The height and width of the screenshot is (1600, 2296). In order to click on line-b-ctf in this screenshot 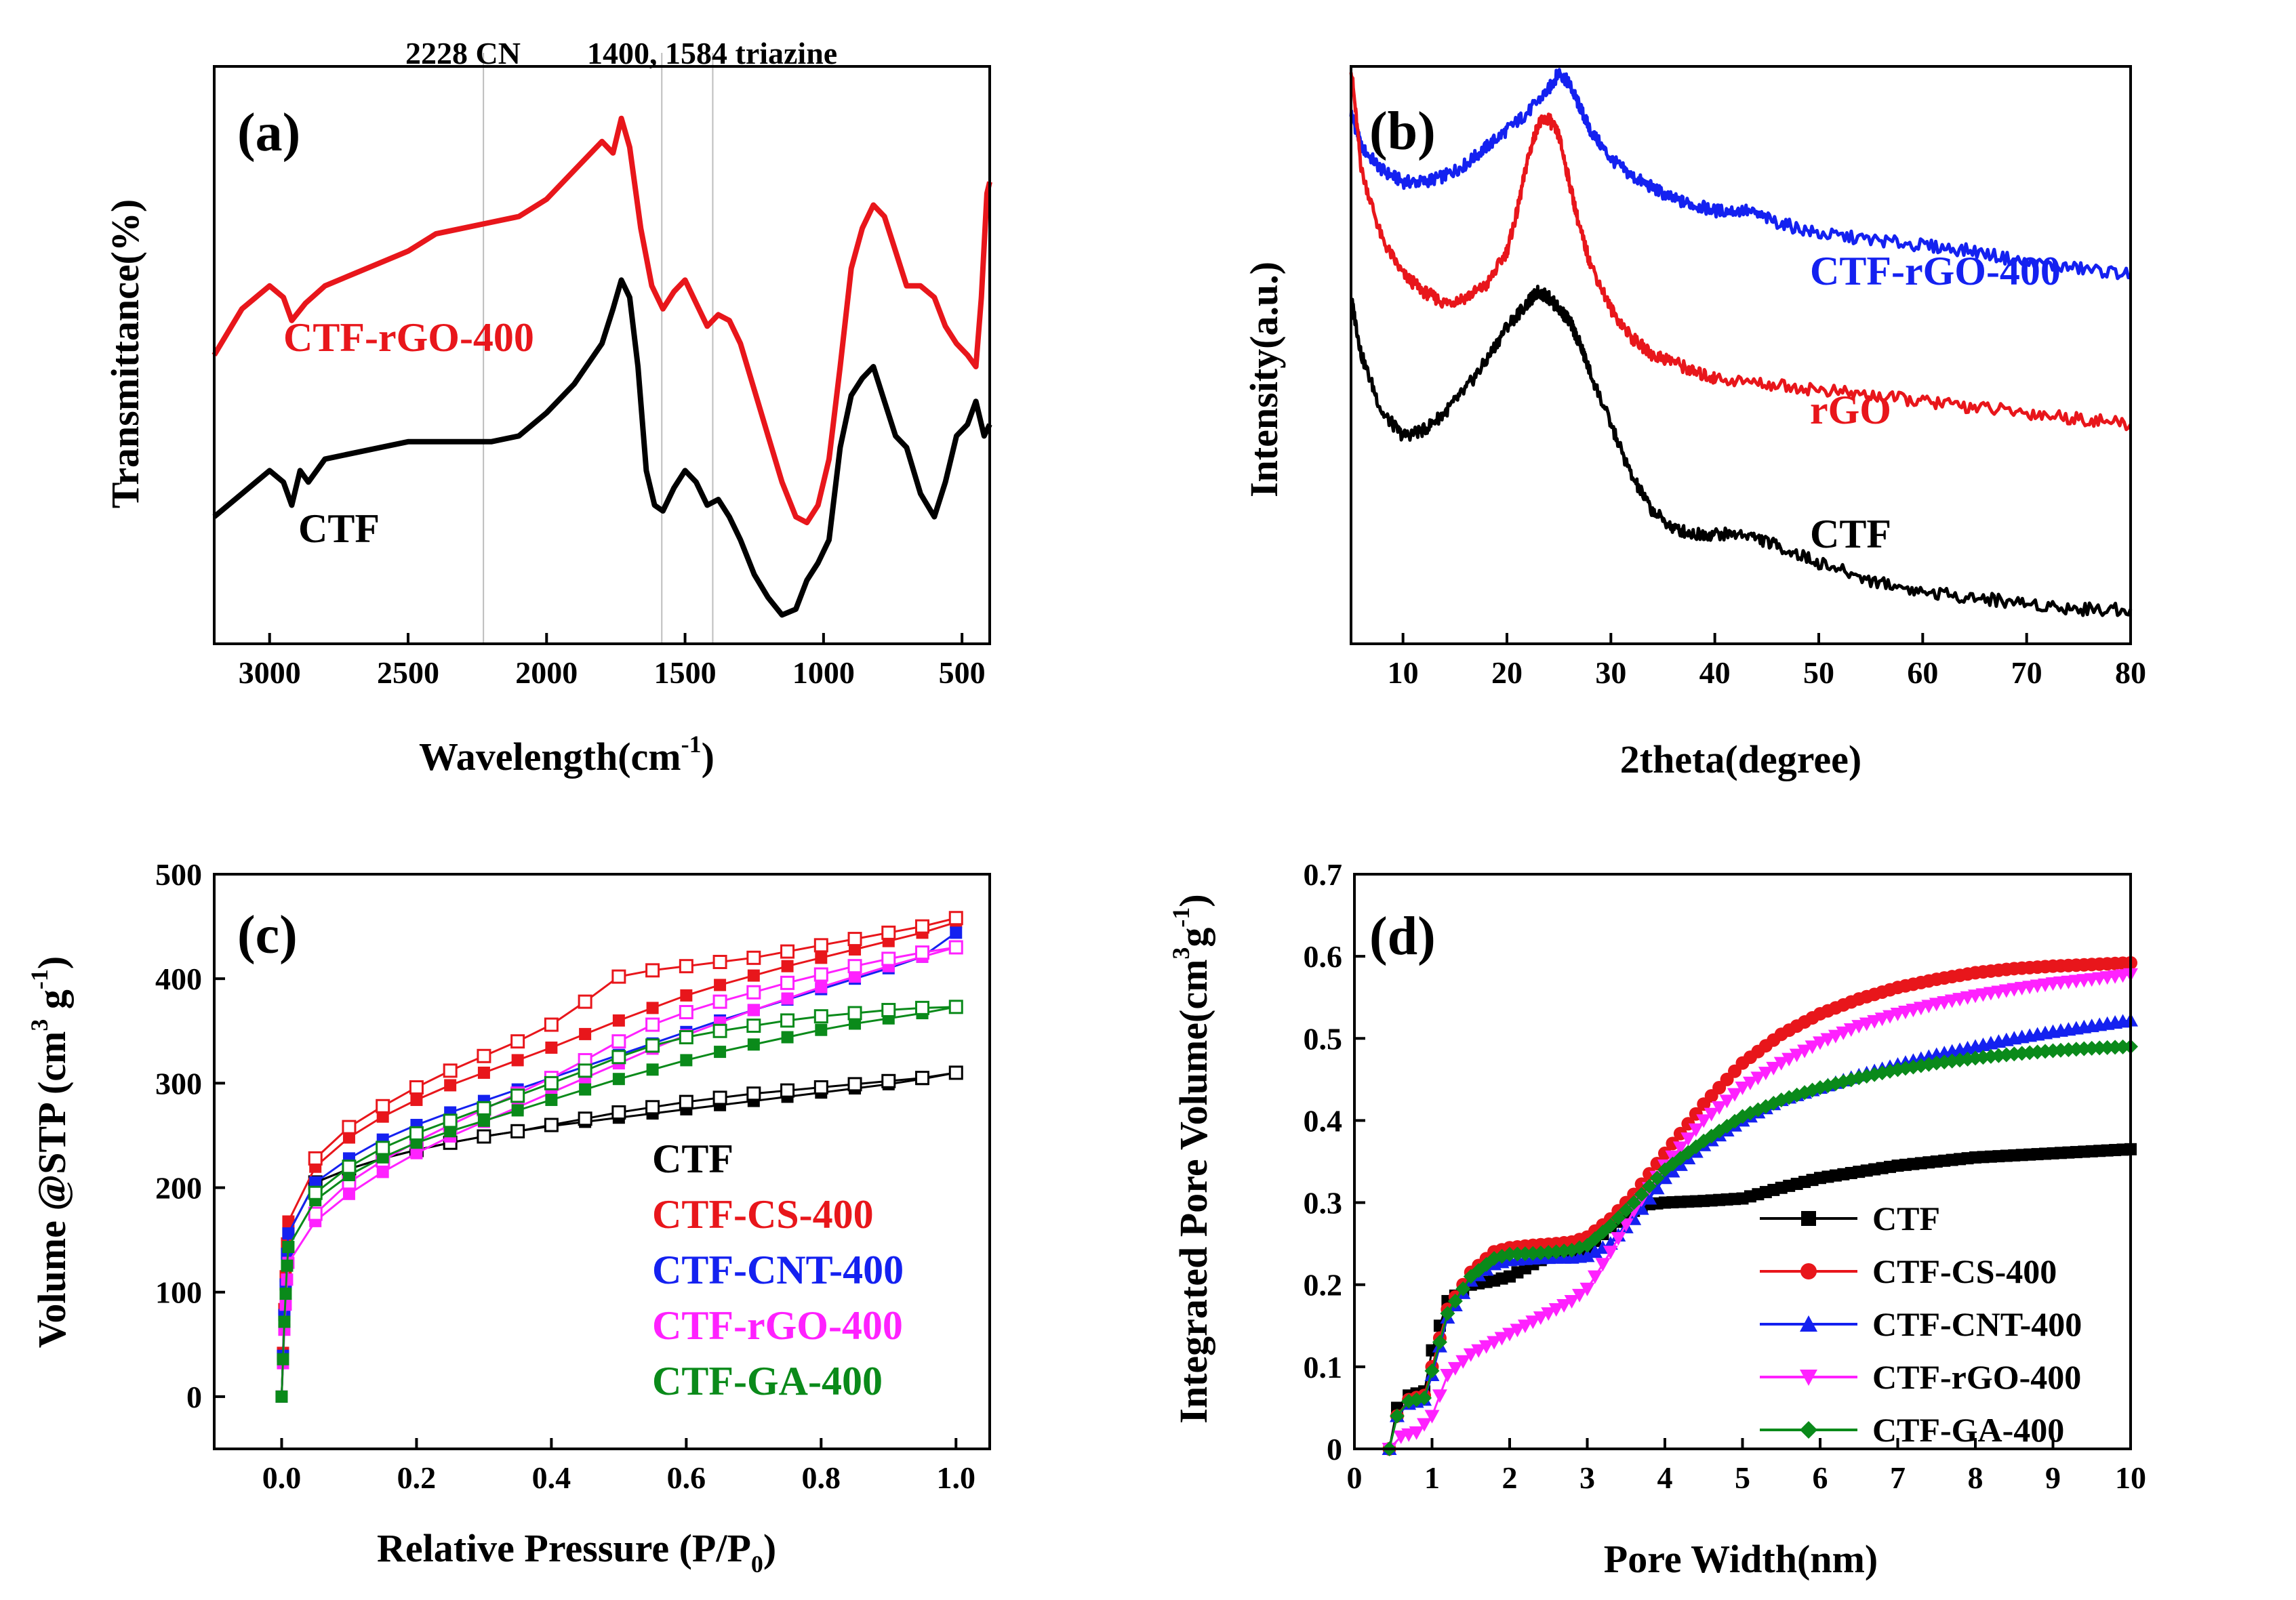, I will do `click(1741, 451)`.